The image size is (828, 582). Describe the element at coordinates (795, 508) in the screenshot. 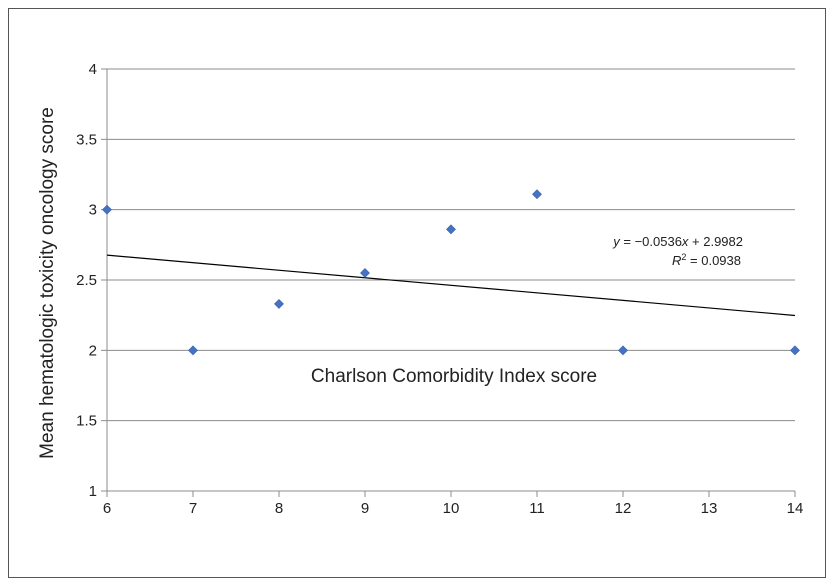

I see `x-tick-label: 14` at that location.